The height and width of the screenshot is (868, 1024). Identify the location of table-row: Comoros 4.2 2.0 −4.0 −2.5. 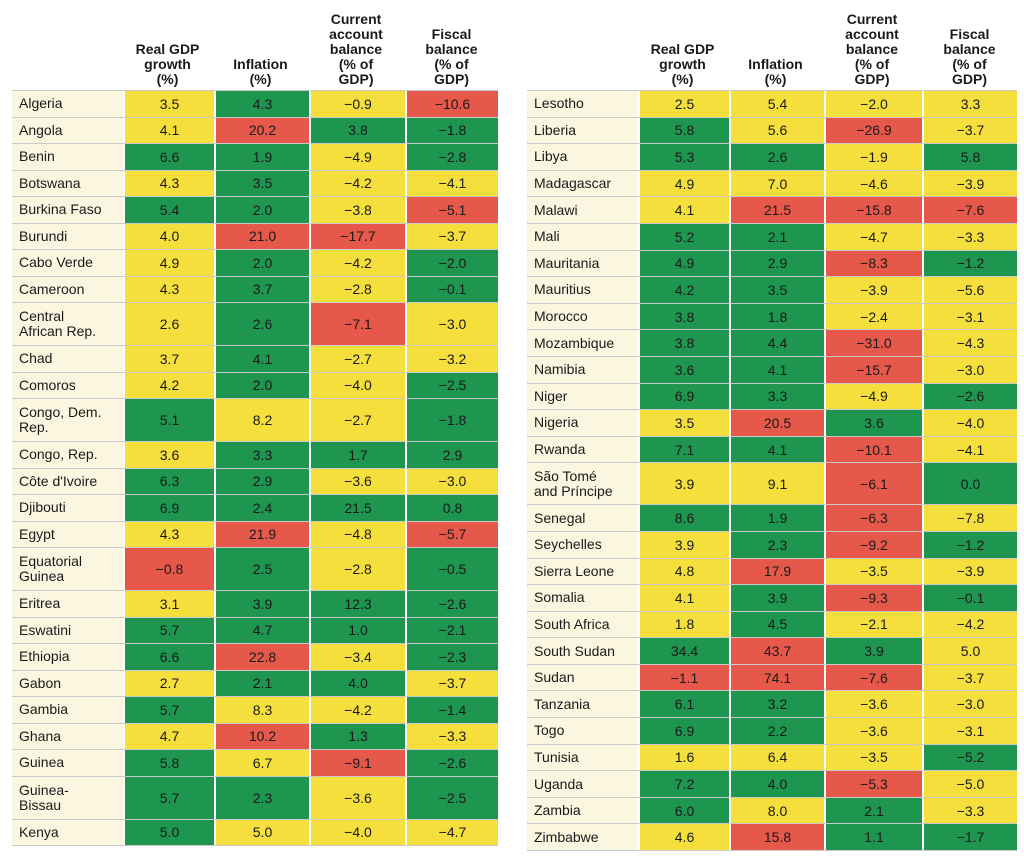
(255, 385).